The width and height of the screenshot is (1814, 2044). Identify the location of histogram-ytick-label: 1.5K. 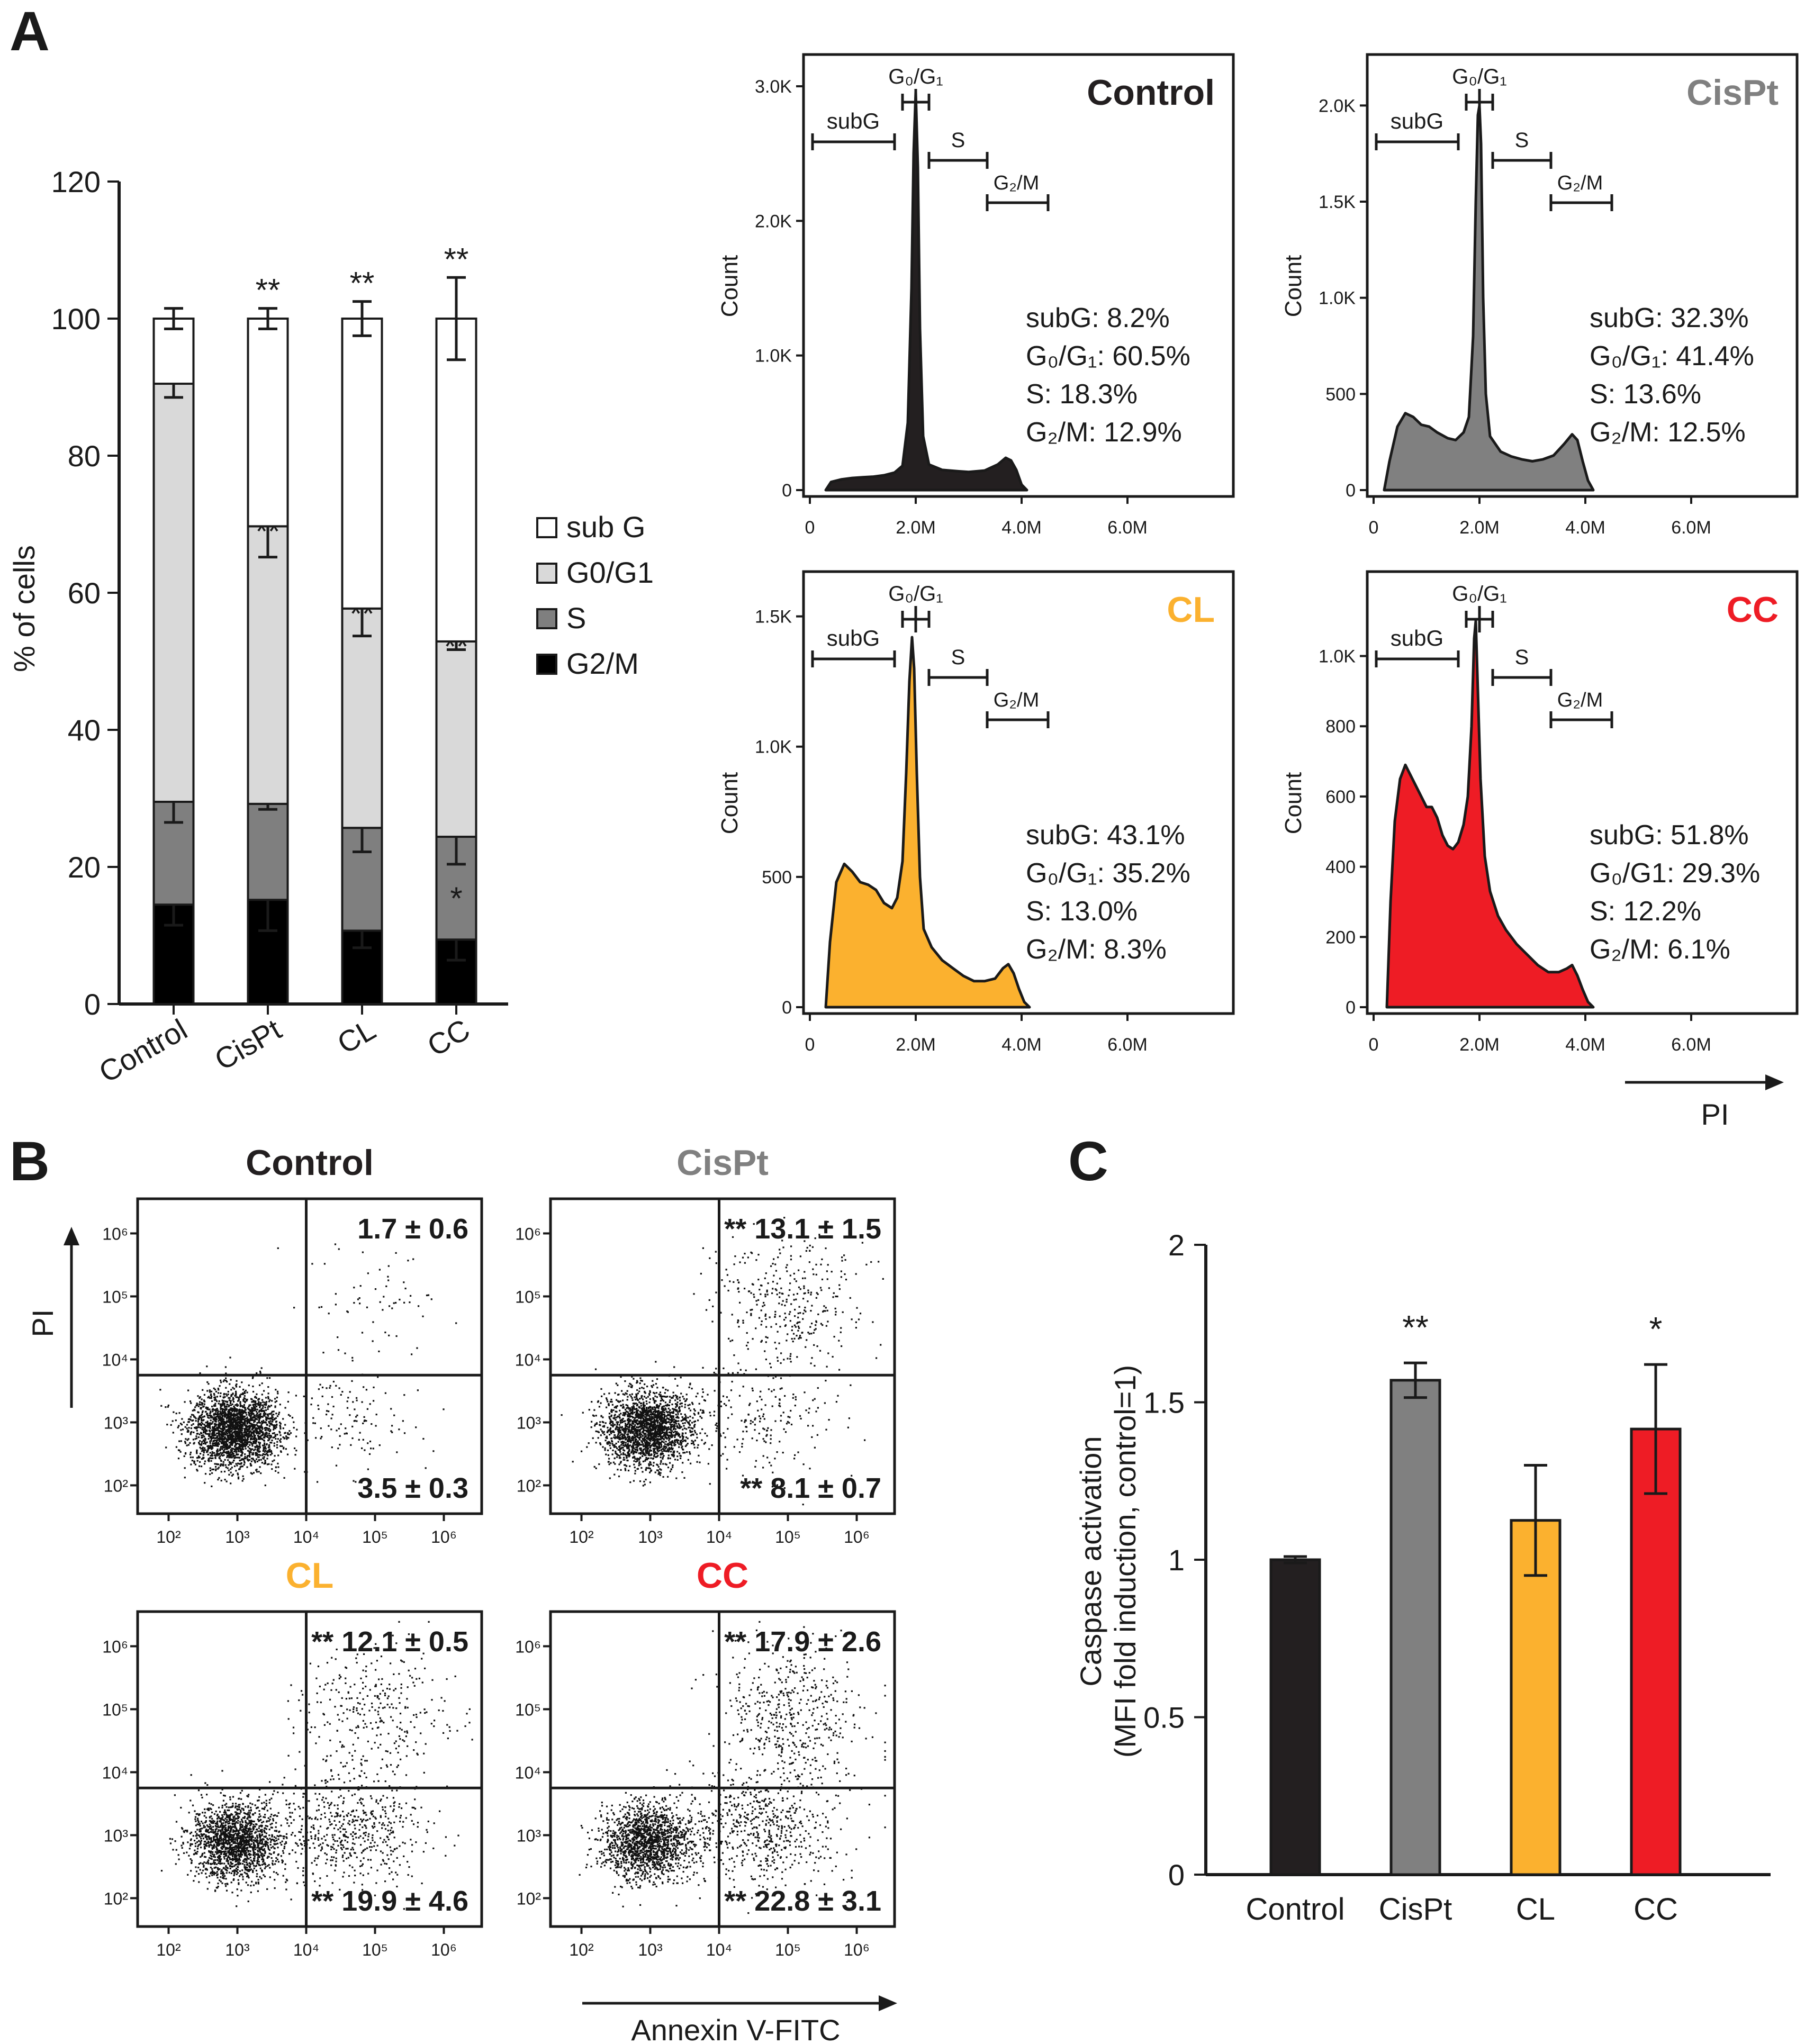
(773, 617).